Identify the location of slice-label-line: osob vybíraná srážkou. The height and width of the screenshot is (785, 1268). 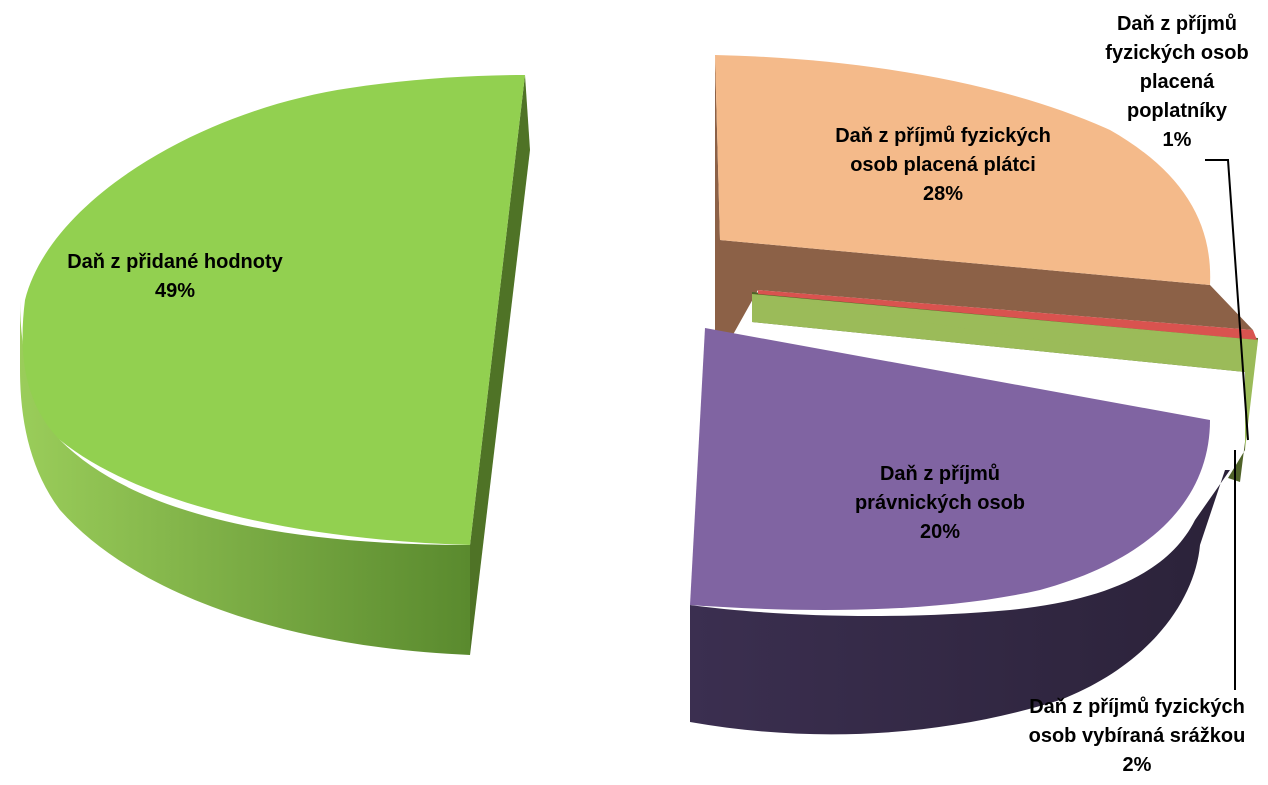
(1137, 736).